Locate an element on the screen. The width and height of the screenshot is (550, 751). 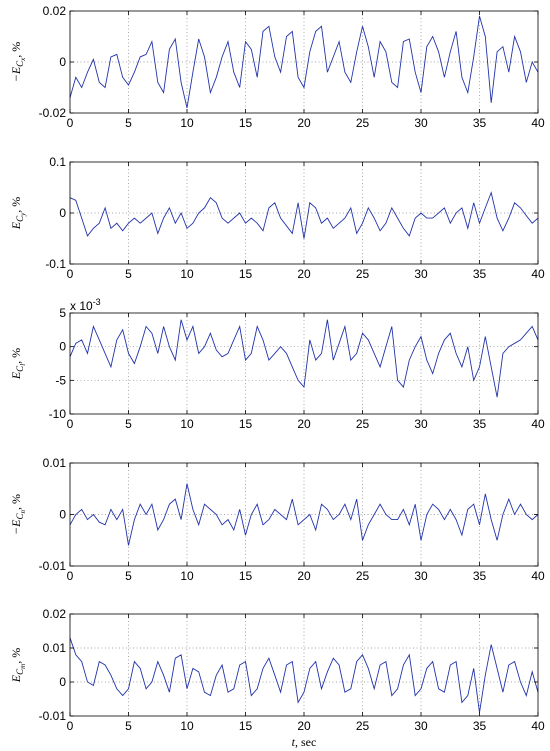
panel-3-xtick-3: 15 is located at coordinates (246, 424).